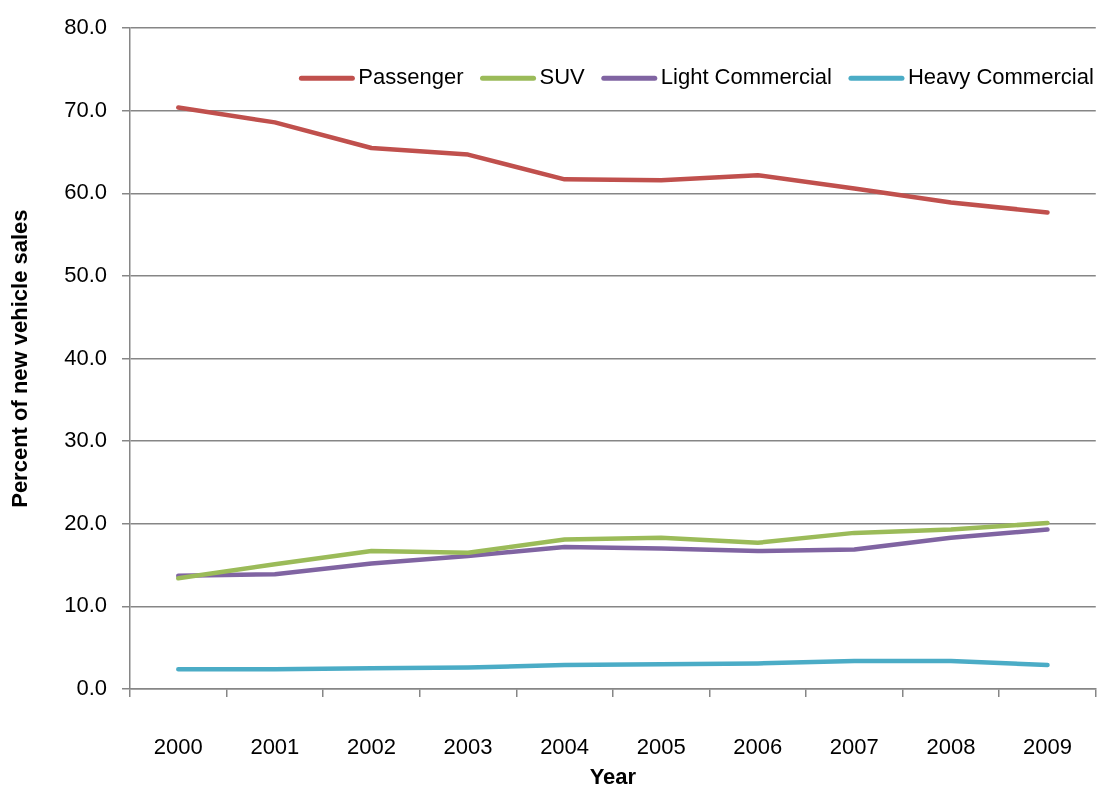 The height and width of the screenshot is (791, 1110). What do you see at coordinates (85, 275) in the screenshot?
I see `y-tick-label: 50.0` at bounding box center [85, 275].